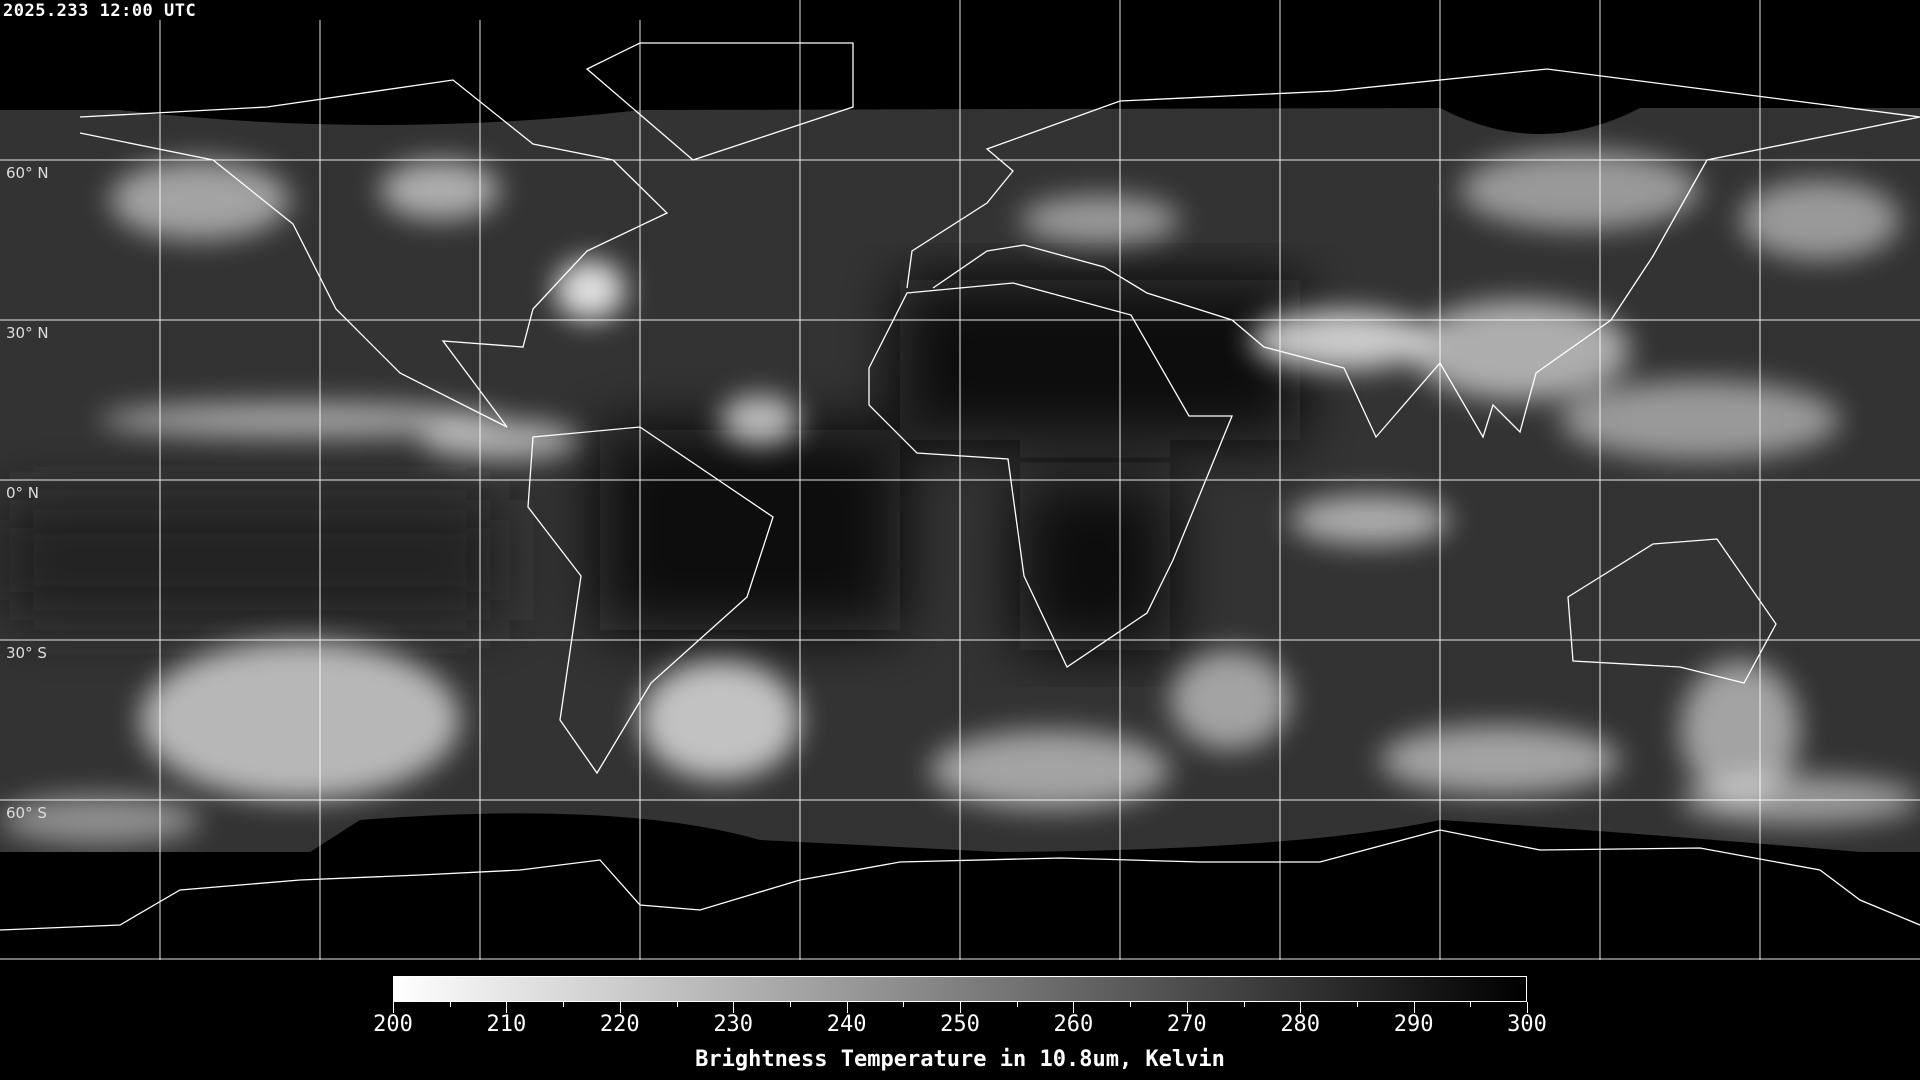 The height and width of the screenshot is (1080, 1920). What do you see at coordinates (650, 600) in the screenshot?
I see `coast-south-america` at bounding box center [650, 600].